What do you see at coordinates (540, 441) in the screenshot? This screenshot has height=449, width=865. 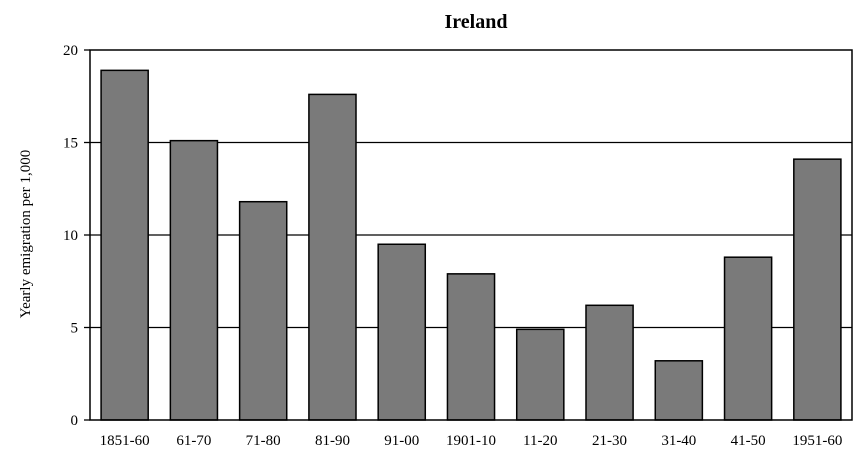 I see `x-tick-label: 11-20` at bounding box center [540, 441].